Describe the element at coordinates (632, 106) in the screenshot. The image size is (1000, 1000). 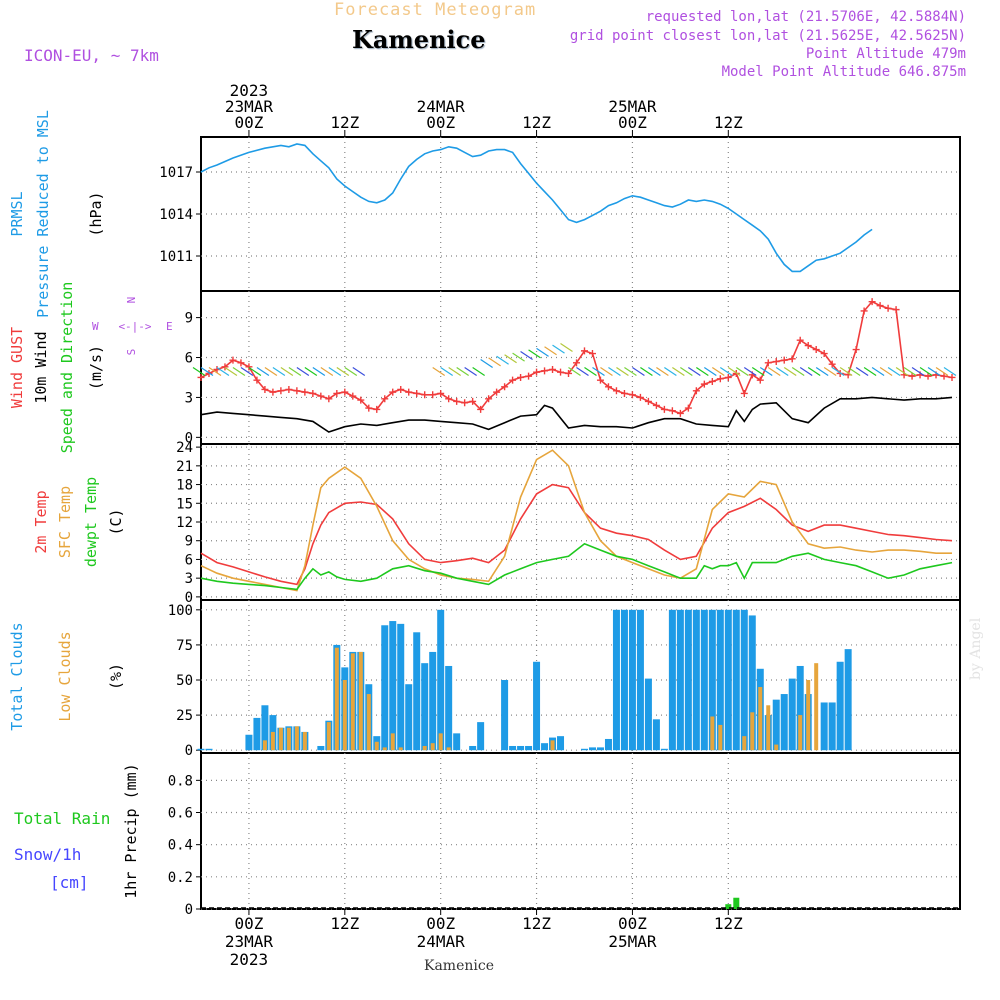
I see `top-time-label: 25MAR` at that location.